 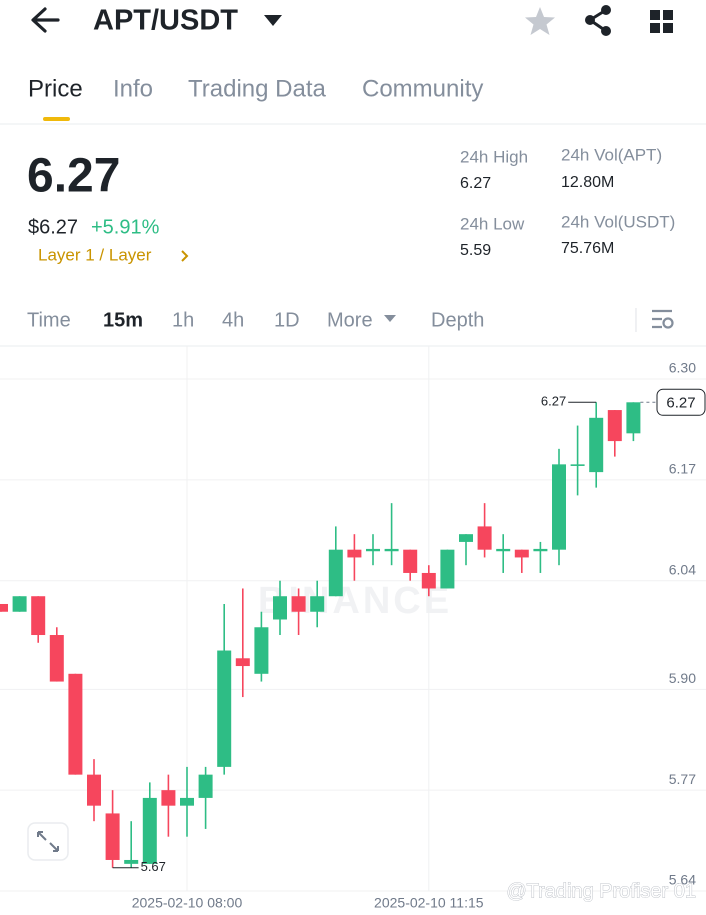 I want to click on pair-dropdown, so click(x=273, y=20).